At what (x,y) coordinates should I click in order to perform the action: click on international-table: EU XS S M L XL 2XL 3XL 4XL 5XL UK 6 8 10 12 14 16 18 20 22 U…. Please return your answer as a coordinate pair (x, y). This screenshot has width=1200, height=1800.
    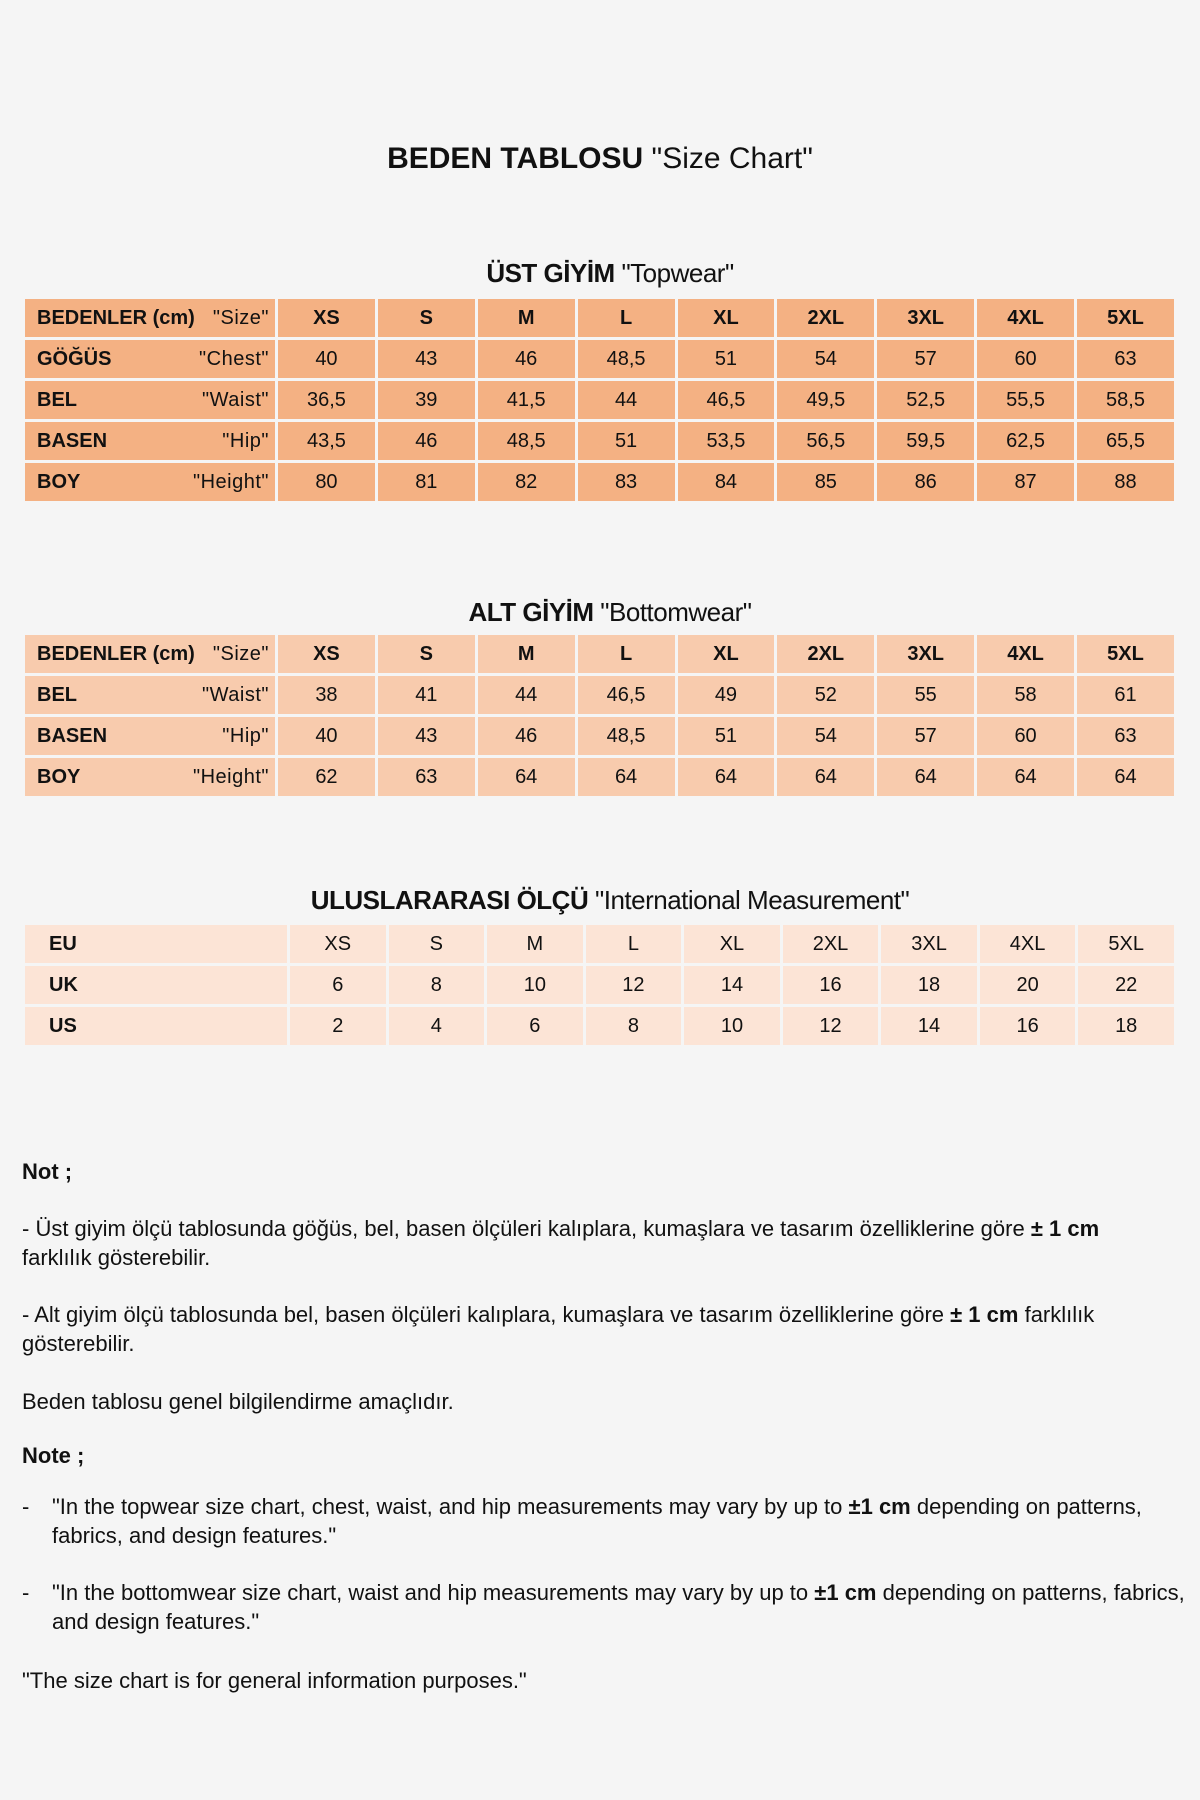
    Looking at the image, I should click on (599, 985).